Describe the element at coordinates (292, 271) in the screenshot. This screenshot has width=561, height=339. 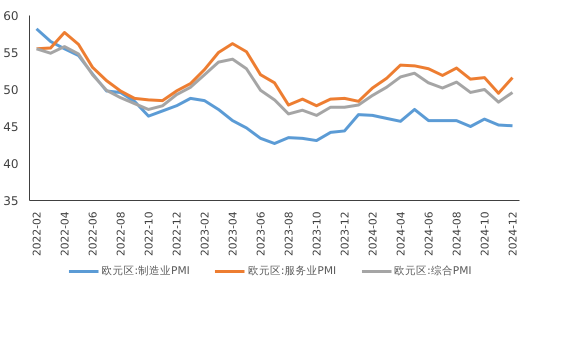
I see `legend-label: 欧元区:服务业PMI` at that location.